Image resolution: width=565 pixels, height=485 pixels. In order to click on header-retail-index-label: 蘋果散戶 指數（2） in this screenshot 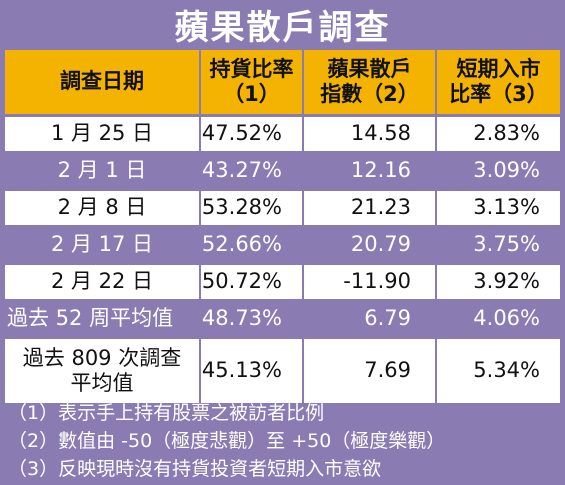, I will do `click(369, 81)`.